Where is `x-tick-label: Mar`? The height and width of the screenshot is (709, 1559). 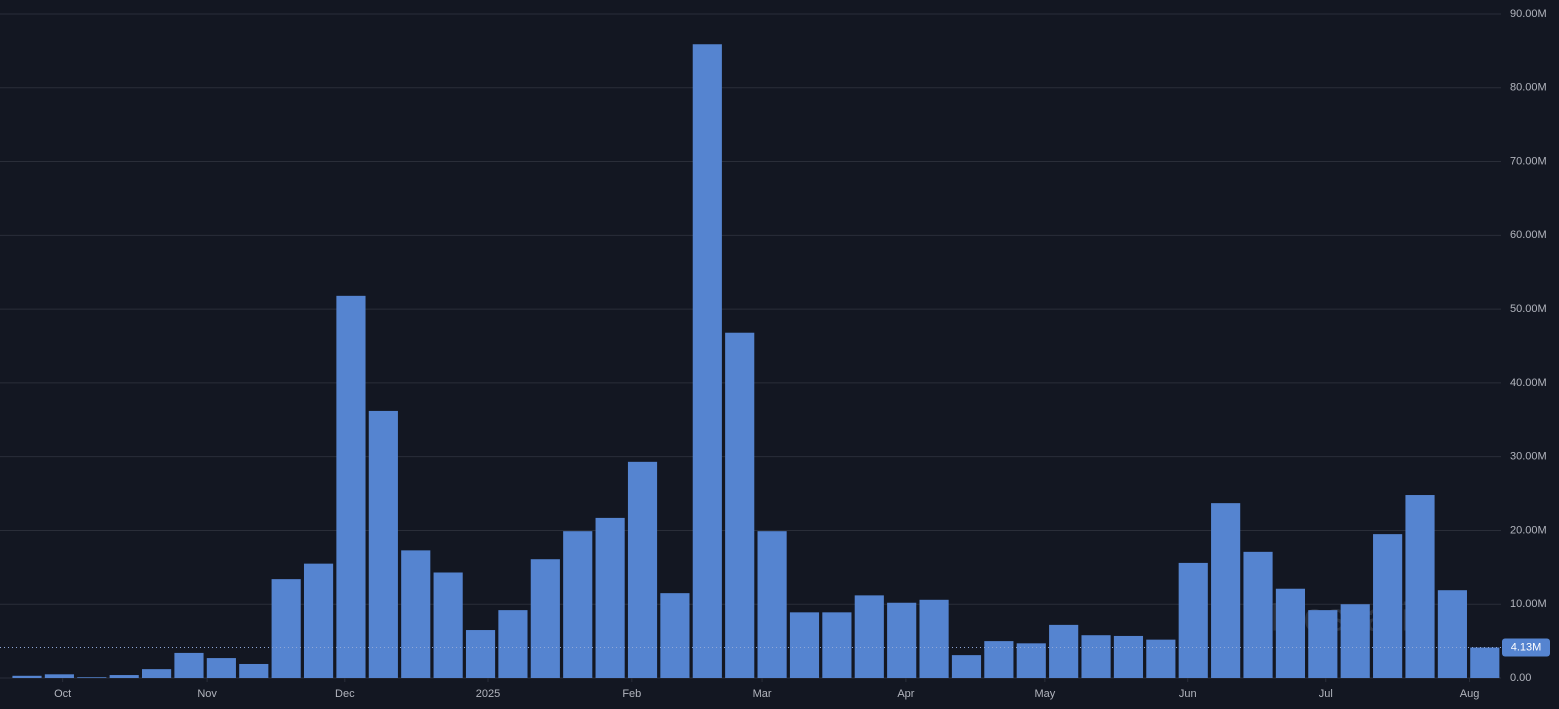 x-tick-label: Mar is located at coordinates (762, 694).